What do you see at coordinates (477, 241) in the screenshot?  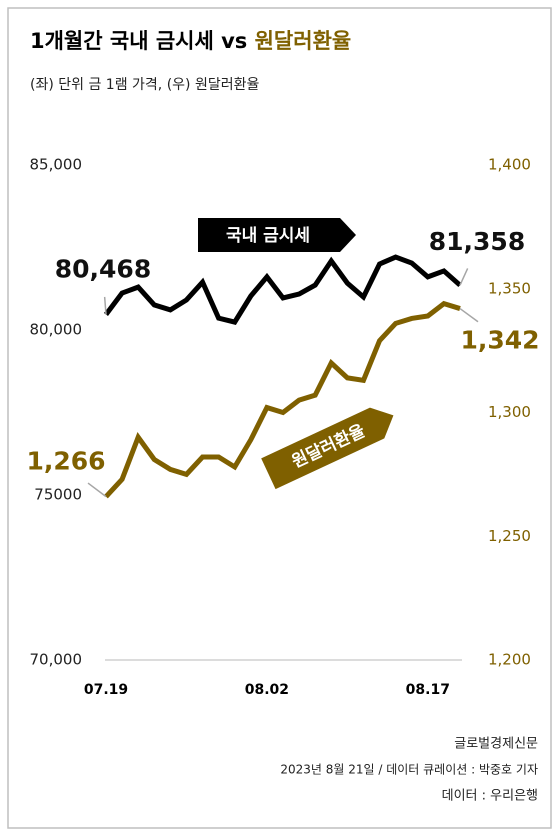 I see `data-label: 81,358` at bounding box center [477, 241].